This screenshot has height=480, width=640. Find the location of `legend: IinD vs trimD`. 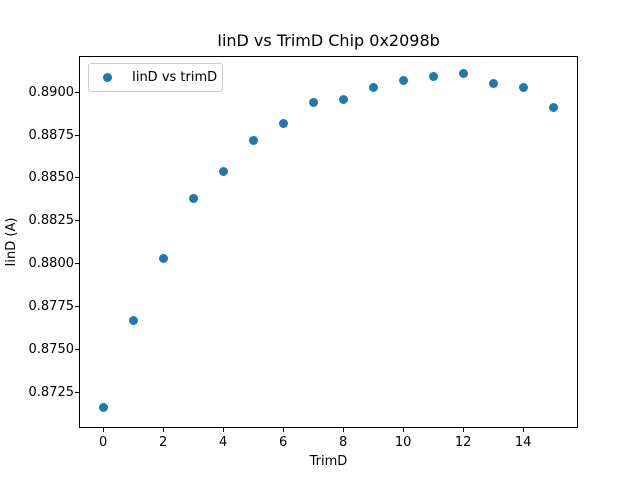

legend: IinD vs trimD is located at coordinates (155, 77).